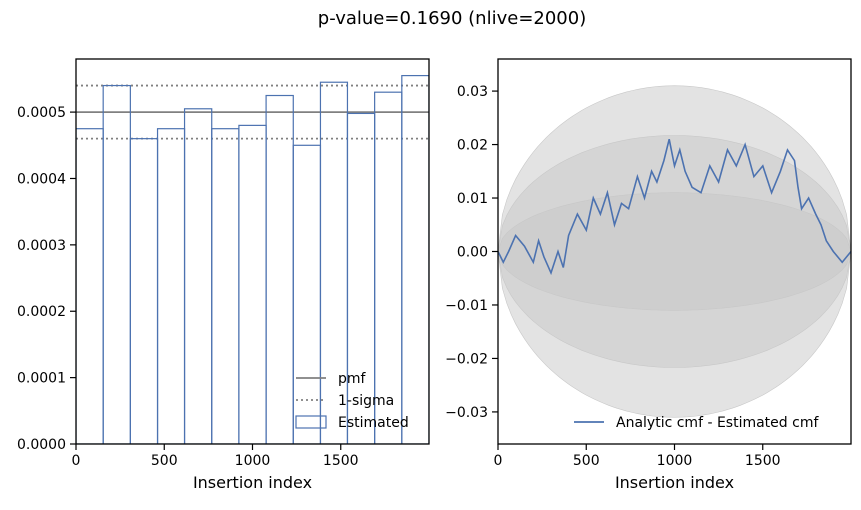  What do you see at coordinates (466, 359) in the screenshot?
I see `y-tick-label: −0.02` at bounding box center [466, 359].